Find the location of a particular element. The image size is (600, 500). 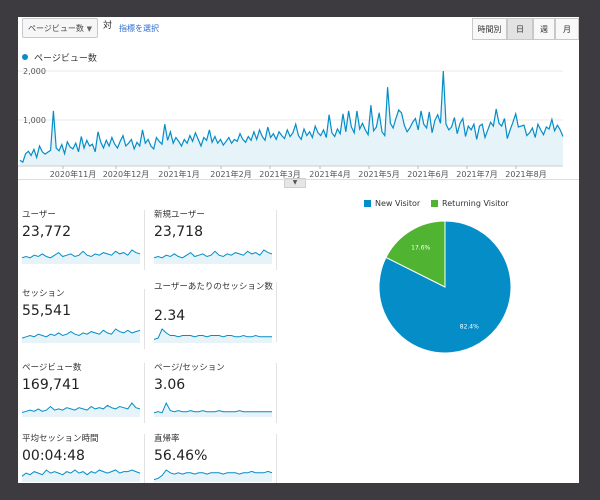

tile-label: 新規ユーザー is located at coordinates (179, 215).